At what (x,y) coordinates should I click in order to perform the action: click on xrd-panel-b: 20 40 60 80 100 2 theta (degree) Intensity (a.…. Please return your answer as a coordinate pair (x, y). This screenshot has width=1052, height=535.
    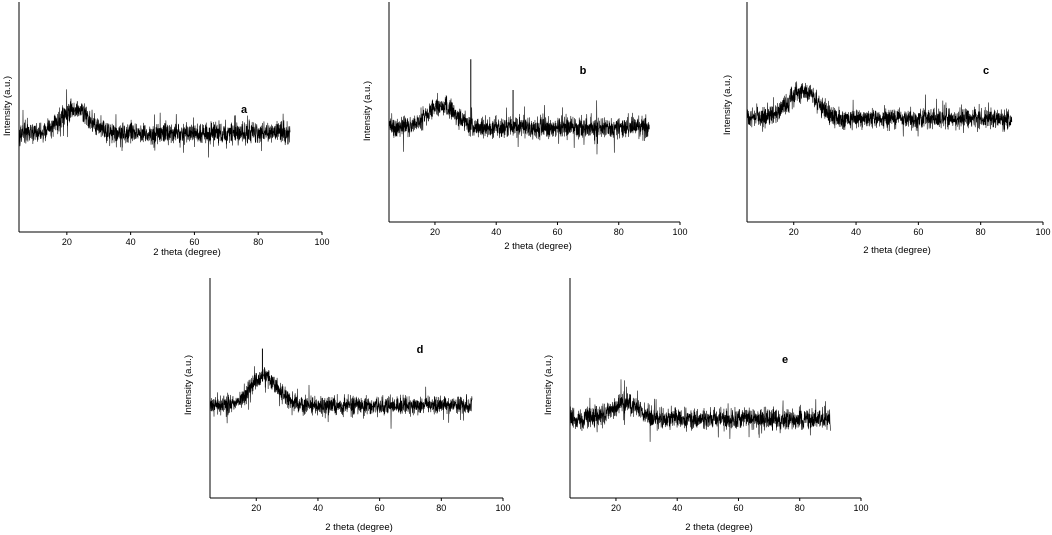
    Looking at the image, I should click on (525, 127).